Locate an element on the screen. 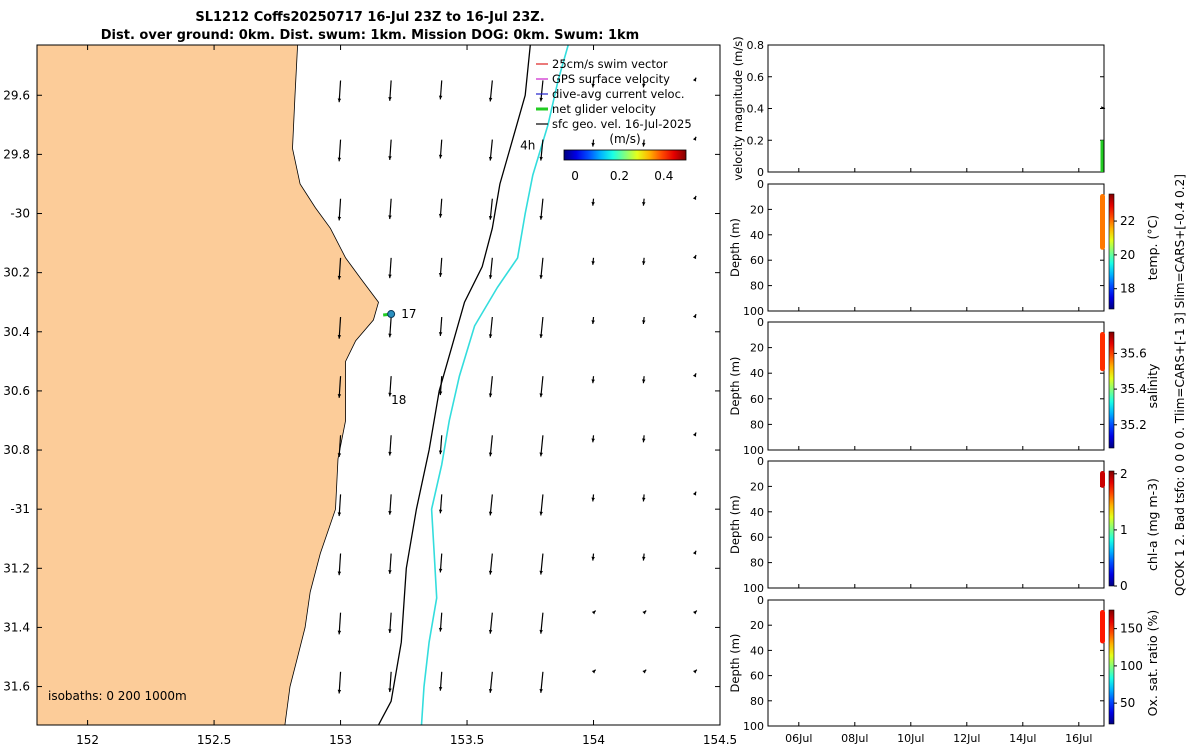 This screenshot has height=750, width=1200. colorbar-tick-label: 0 is located at coordinates (1124, 586).